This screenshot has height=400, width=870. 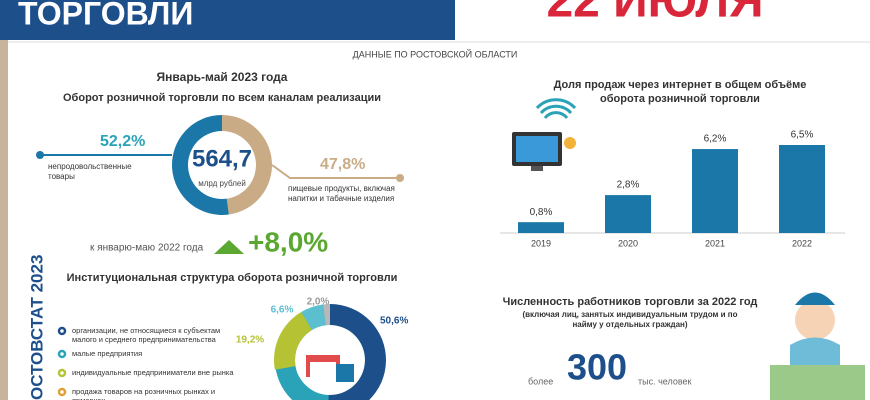 What do you see at coordinates (105, 15) in the screenshot?
I see `header-title: ТОРГОВЛИ` at bounding box center [105, 15].